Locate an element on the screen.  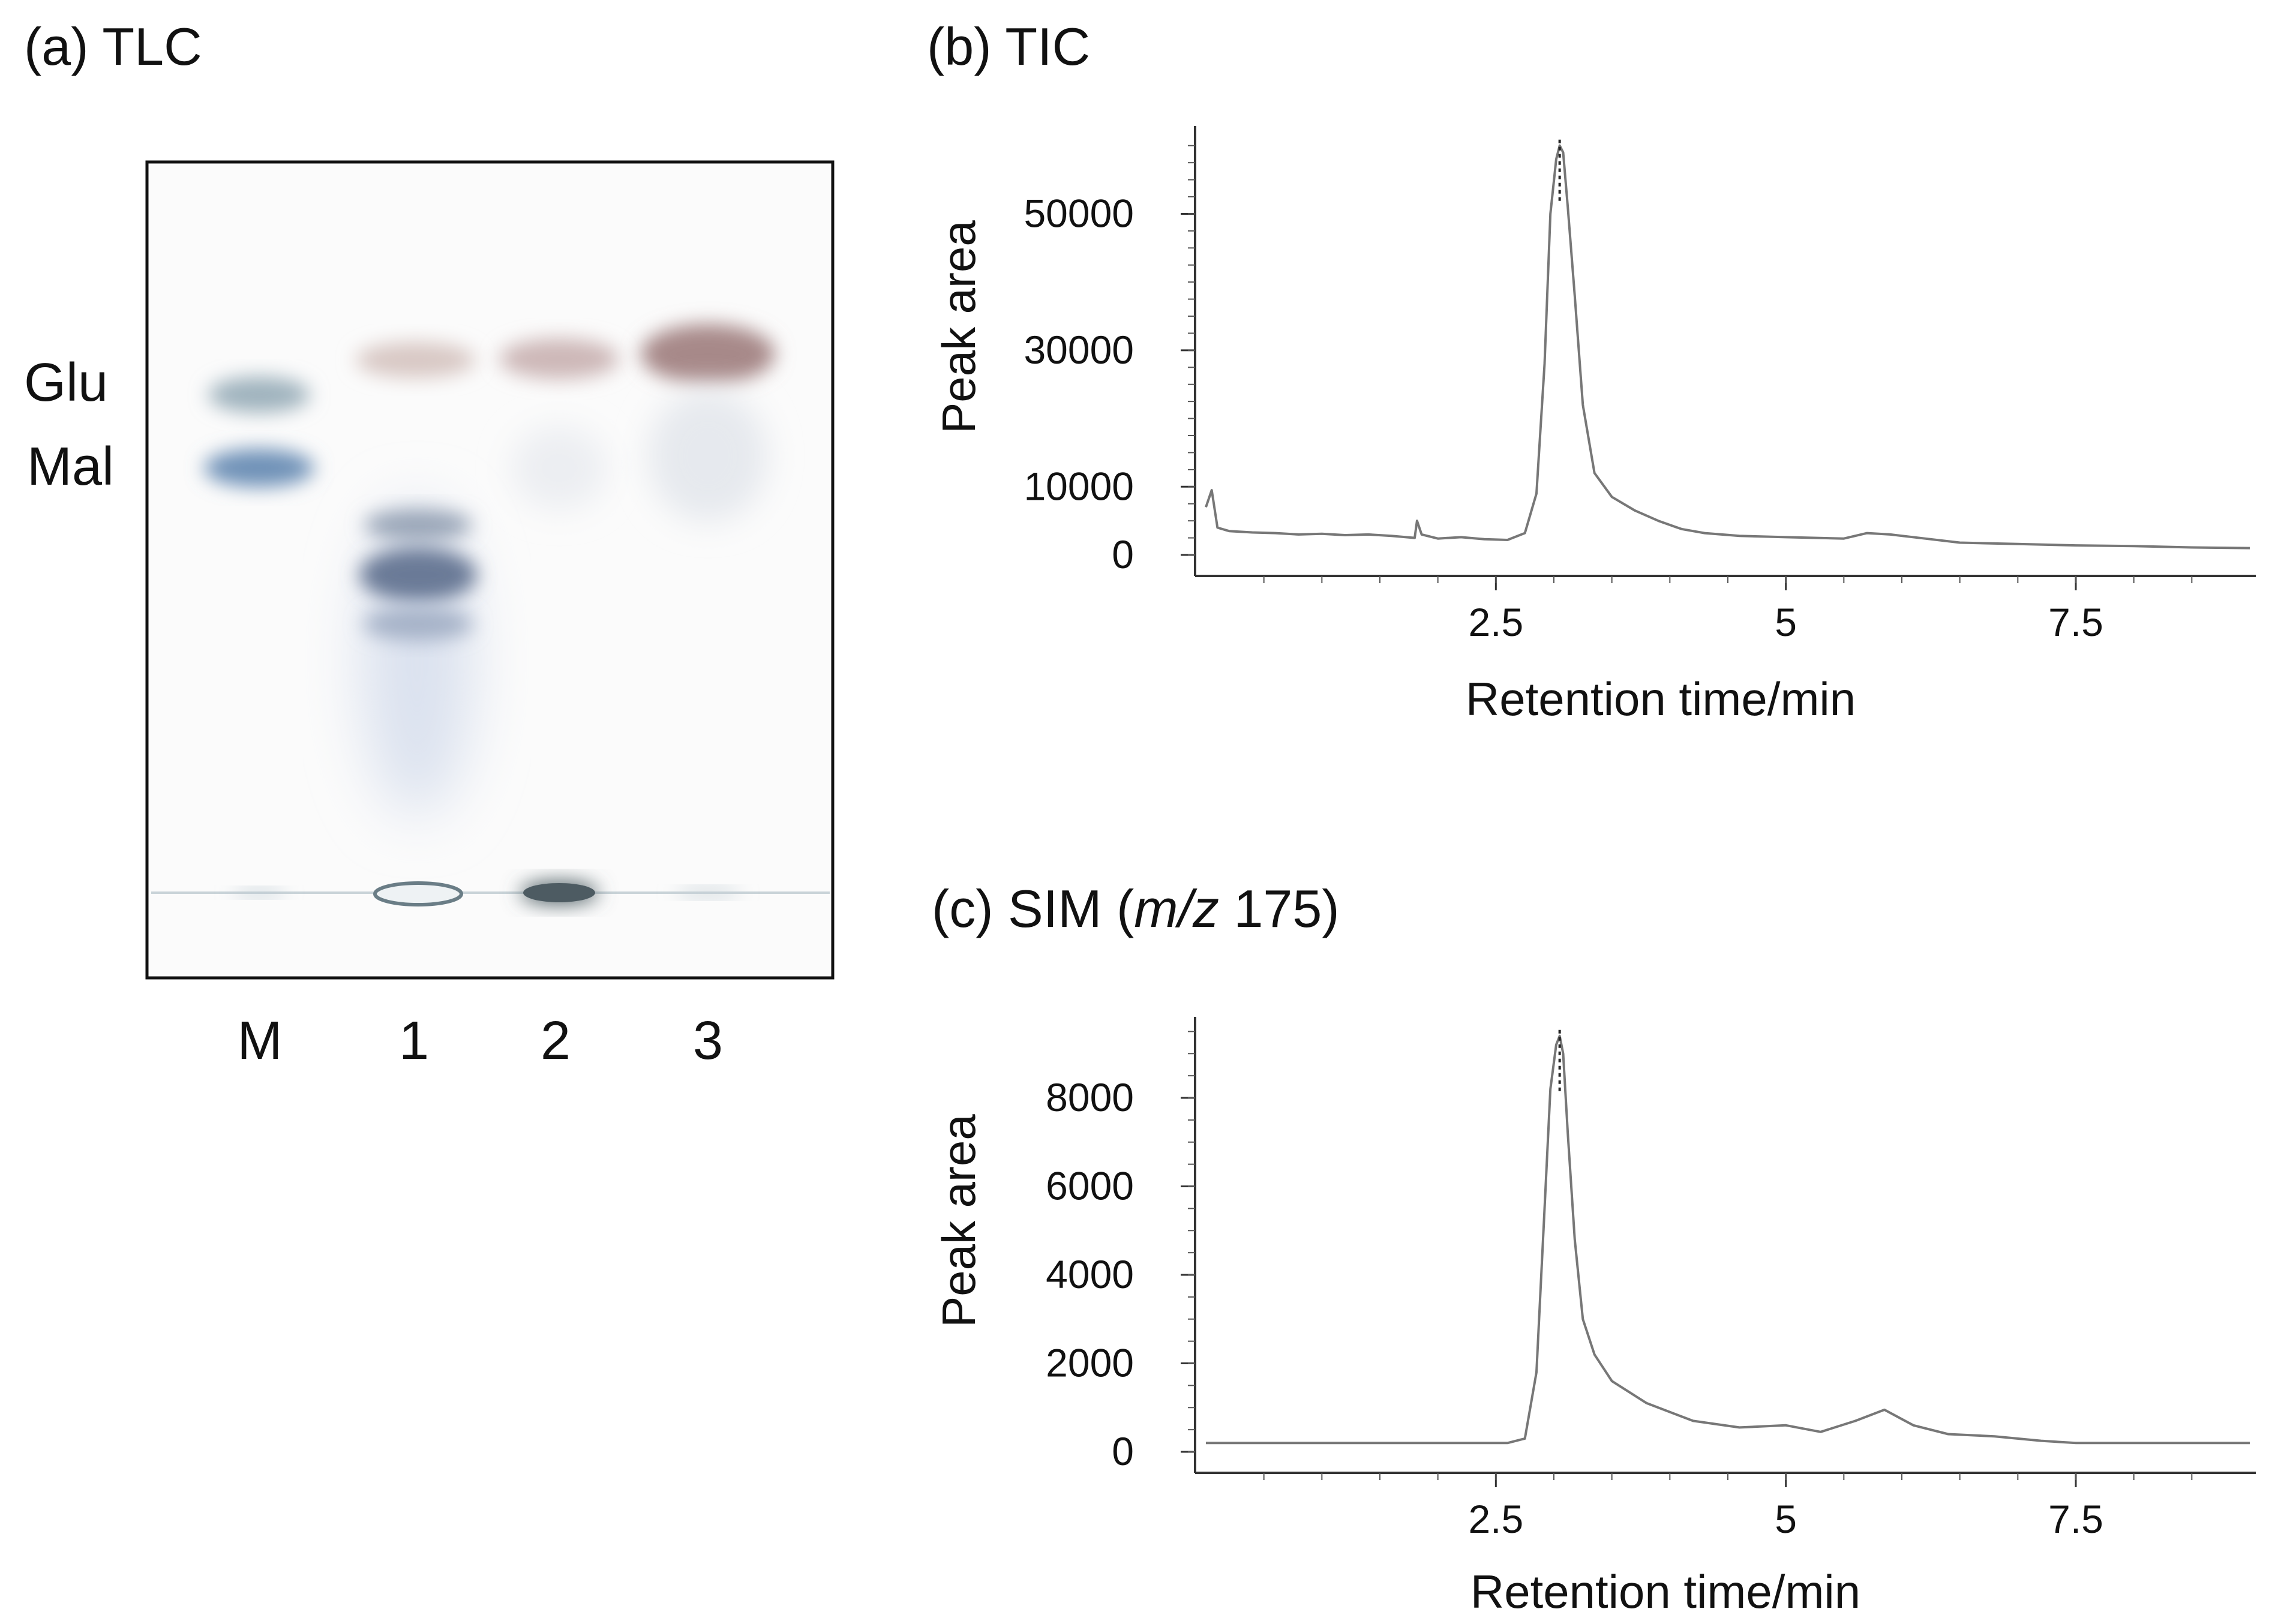
tlc-spot-lane3-top is located at coordinates (708, 354).